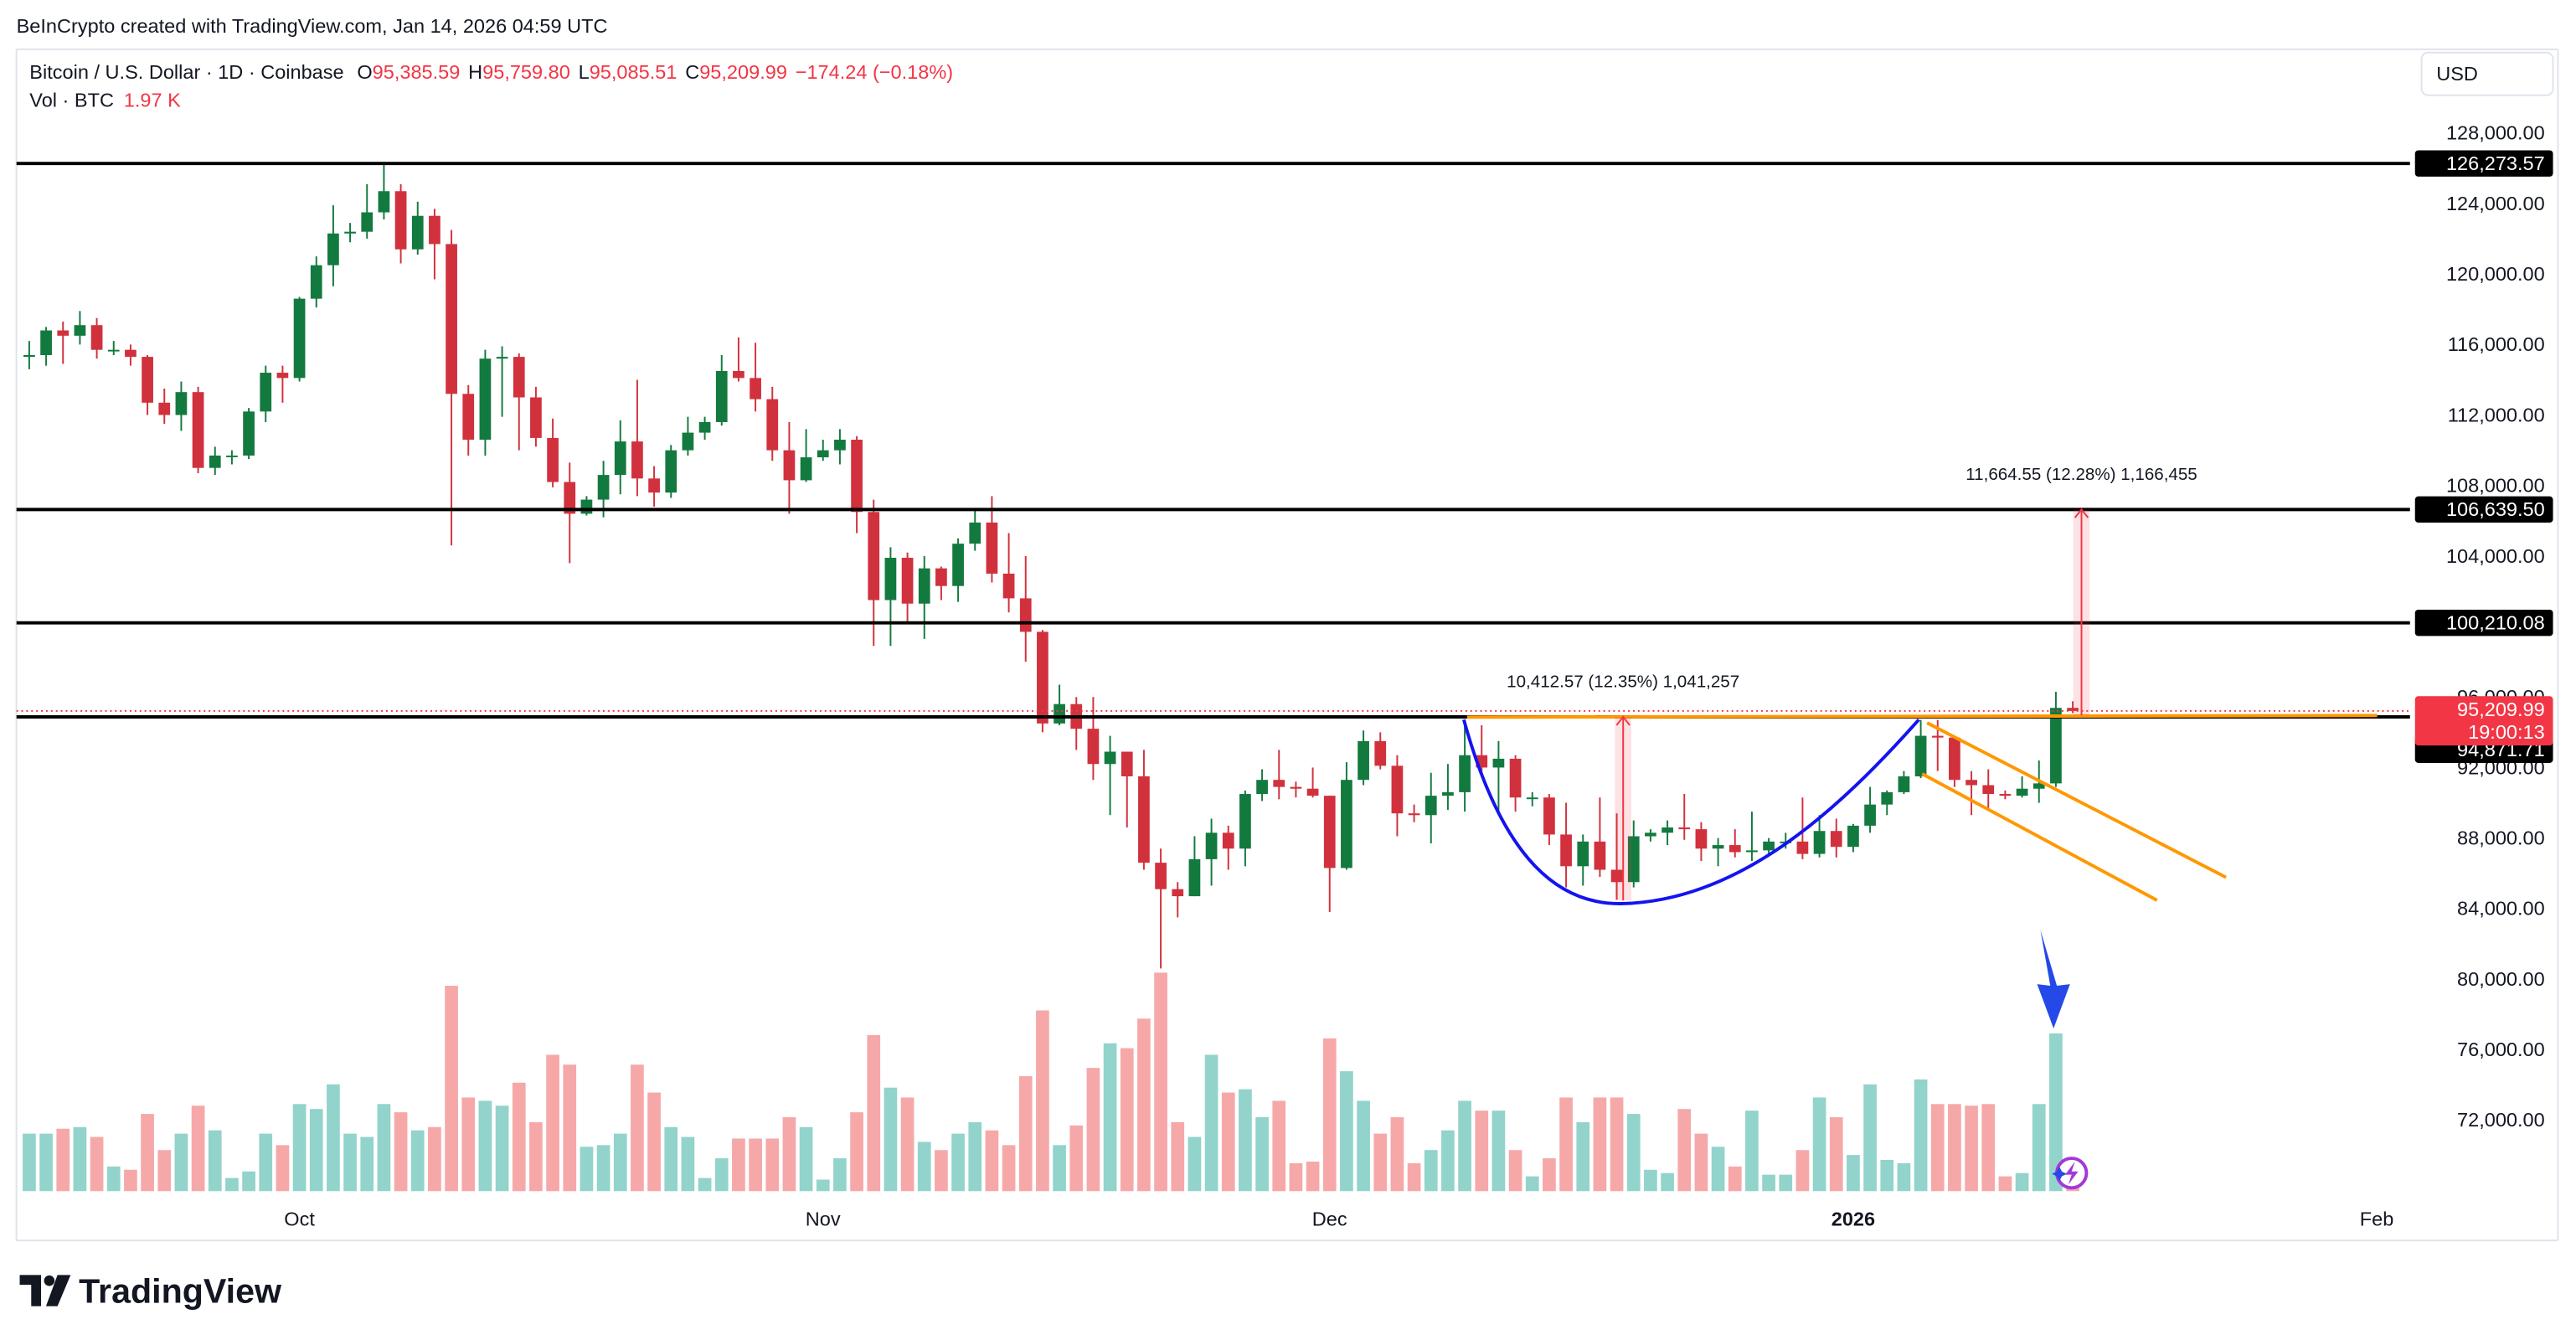 The image size is (2576, 1340). I want to click on y-tick-label: 80,000.00, so click(2501, 979).